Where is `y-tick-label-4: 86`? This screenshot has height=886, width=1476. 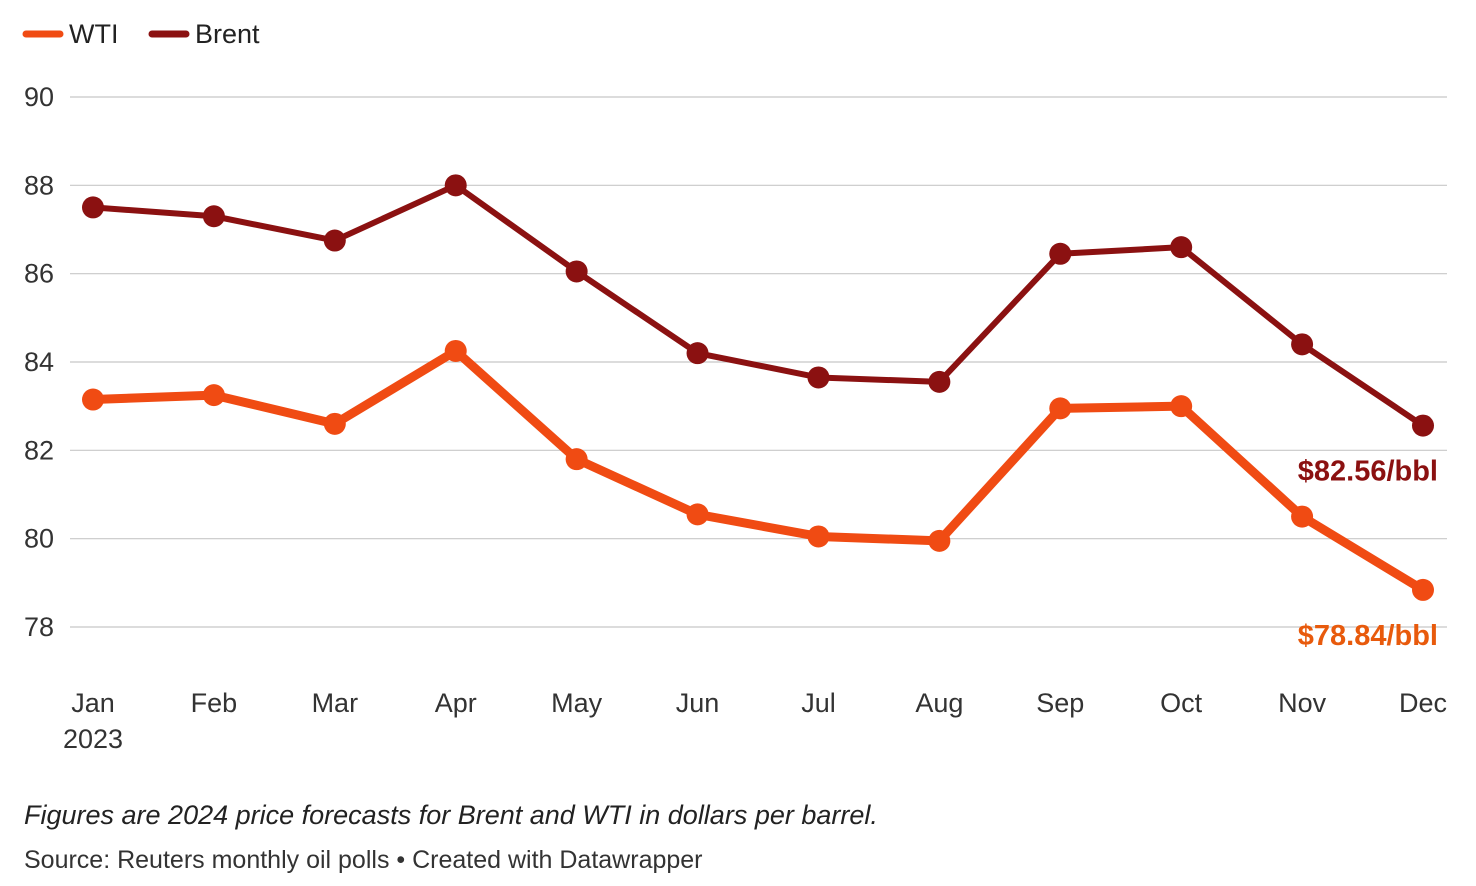
y-tick-label-4: 86 is located at coordinates (39, 274).